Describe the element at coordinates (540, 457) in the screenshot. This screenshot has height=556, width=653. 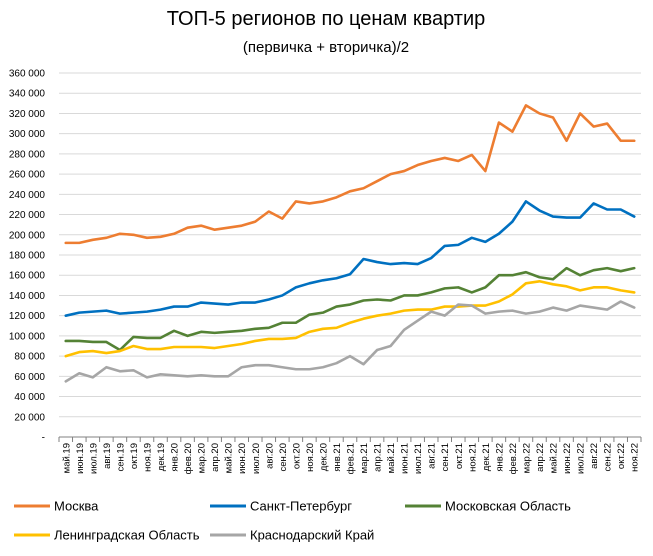
I see `x-tick-label: апр.22` at that location.